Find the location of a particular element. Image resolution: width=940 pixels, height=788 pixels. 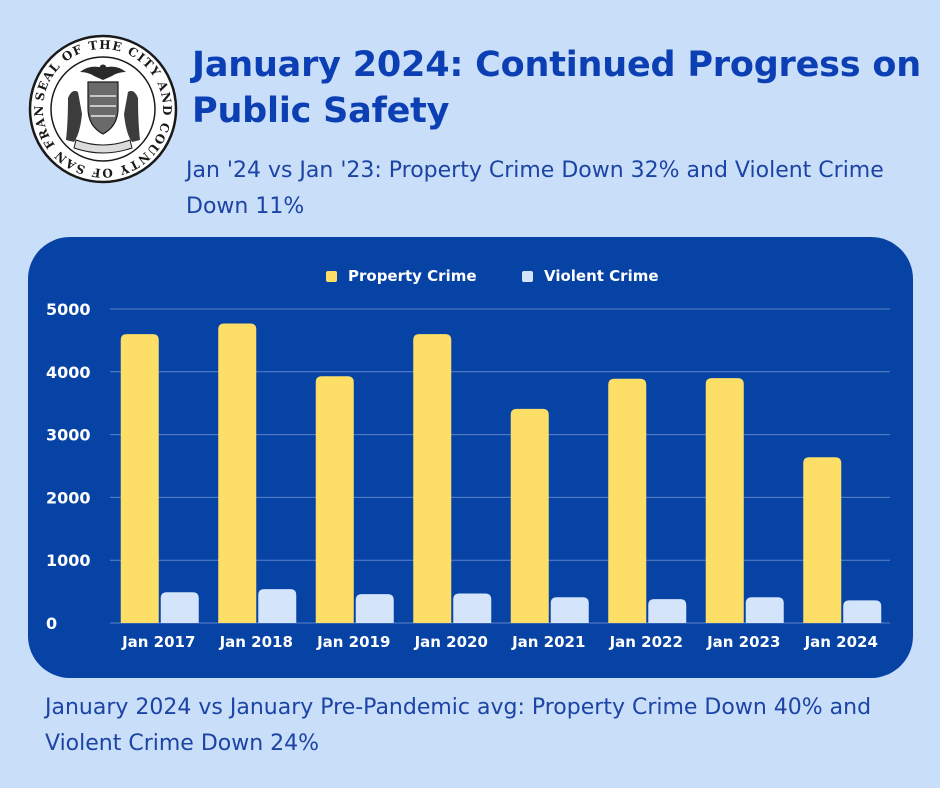

y-tick-label: 1000 is located at coordinates (68, 560).